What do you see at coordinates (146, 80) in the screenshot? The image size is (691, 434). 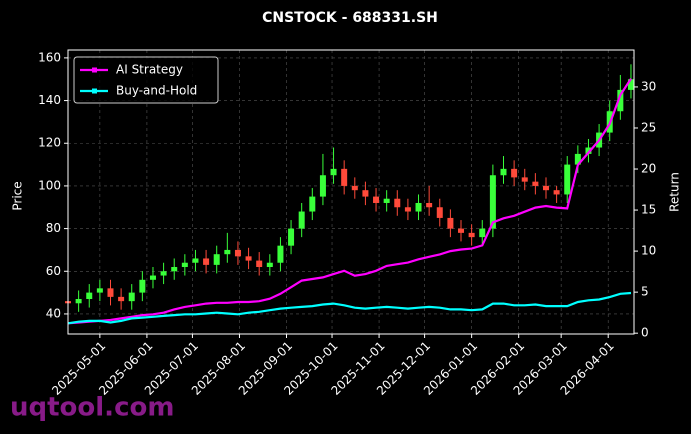 I see `legend-box` at bounding box center [146, 80].